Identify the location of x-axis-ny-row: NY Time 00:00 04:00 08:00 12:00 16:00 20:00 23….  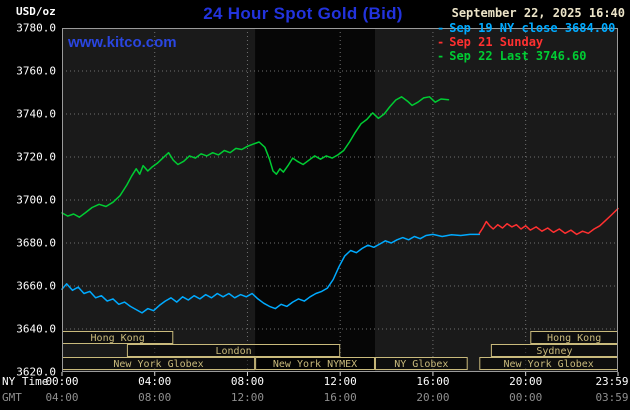
(315, 381).